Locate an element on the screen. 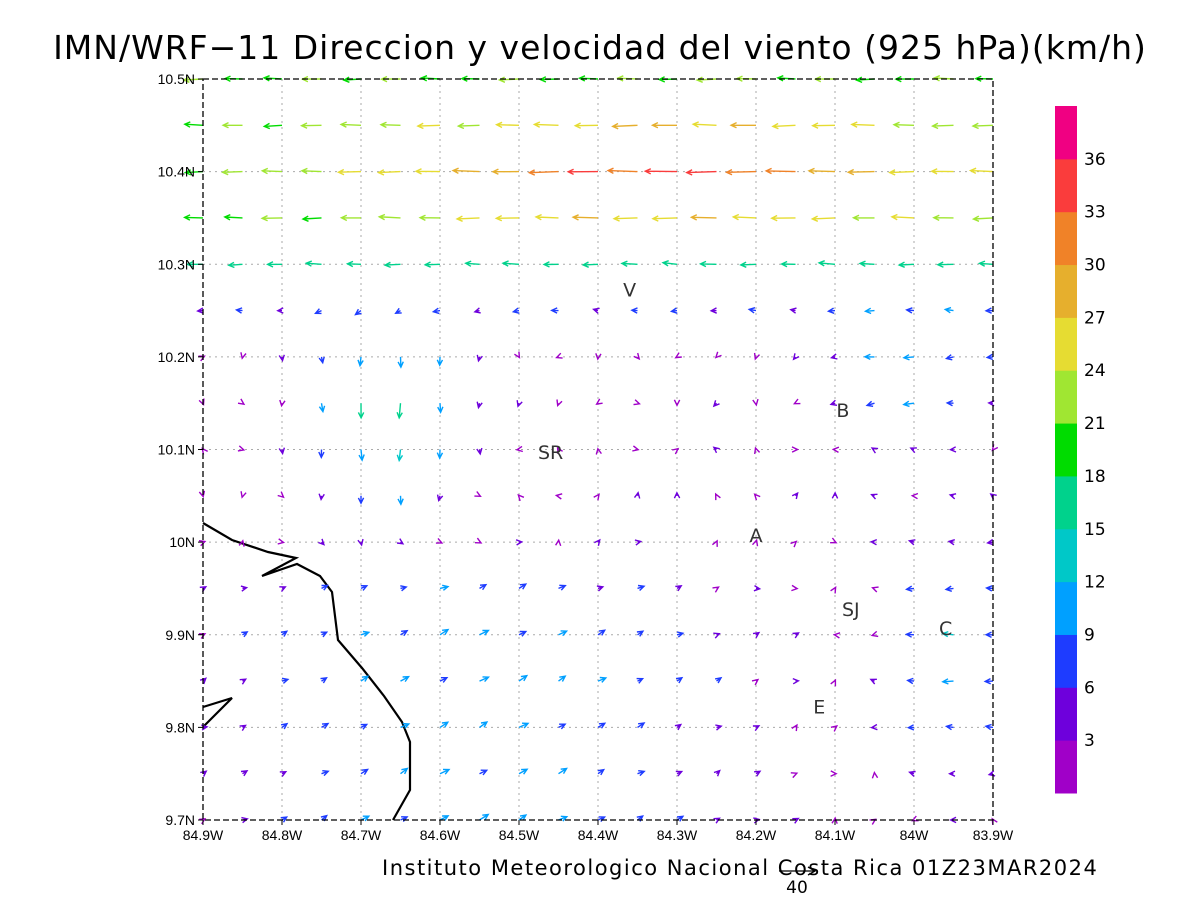 The image size is (1200, 900). x-tick-label: 84.9W is located at coordinates (203, 835).